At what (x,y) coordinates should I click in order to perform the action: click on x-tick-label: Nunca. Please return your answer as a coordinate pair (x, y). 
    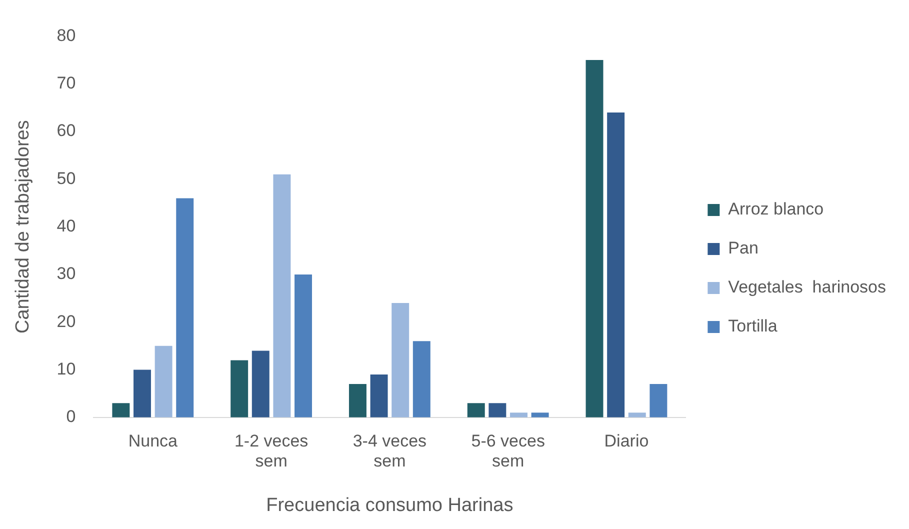
    Looking at the image, I should click on (153, 440).